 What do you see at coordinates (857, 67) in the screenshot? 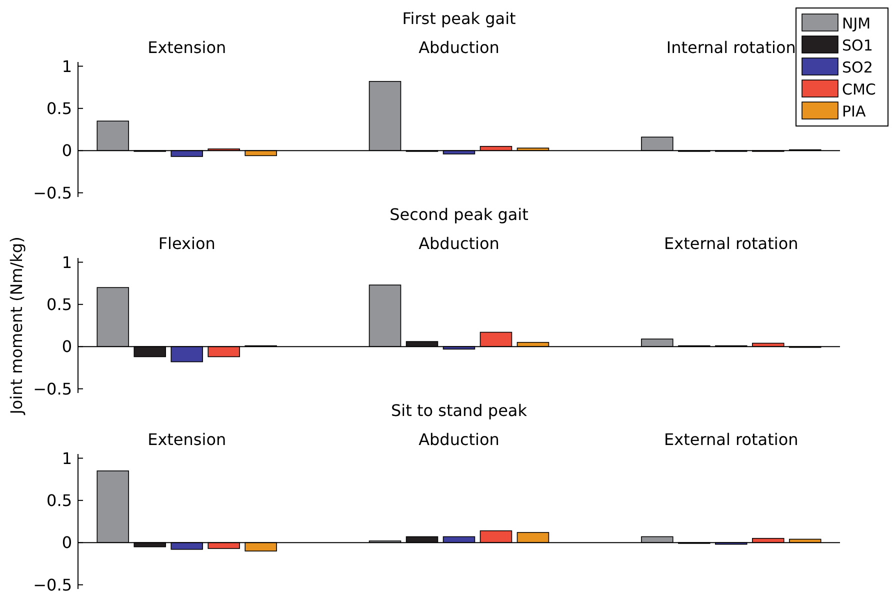
I see `legend-label: SO2` at bounding box center [857, 67].